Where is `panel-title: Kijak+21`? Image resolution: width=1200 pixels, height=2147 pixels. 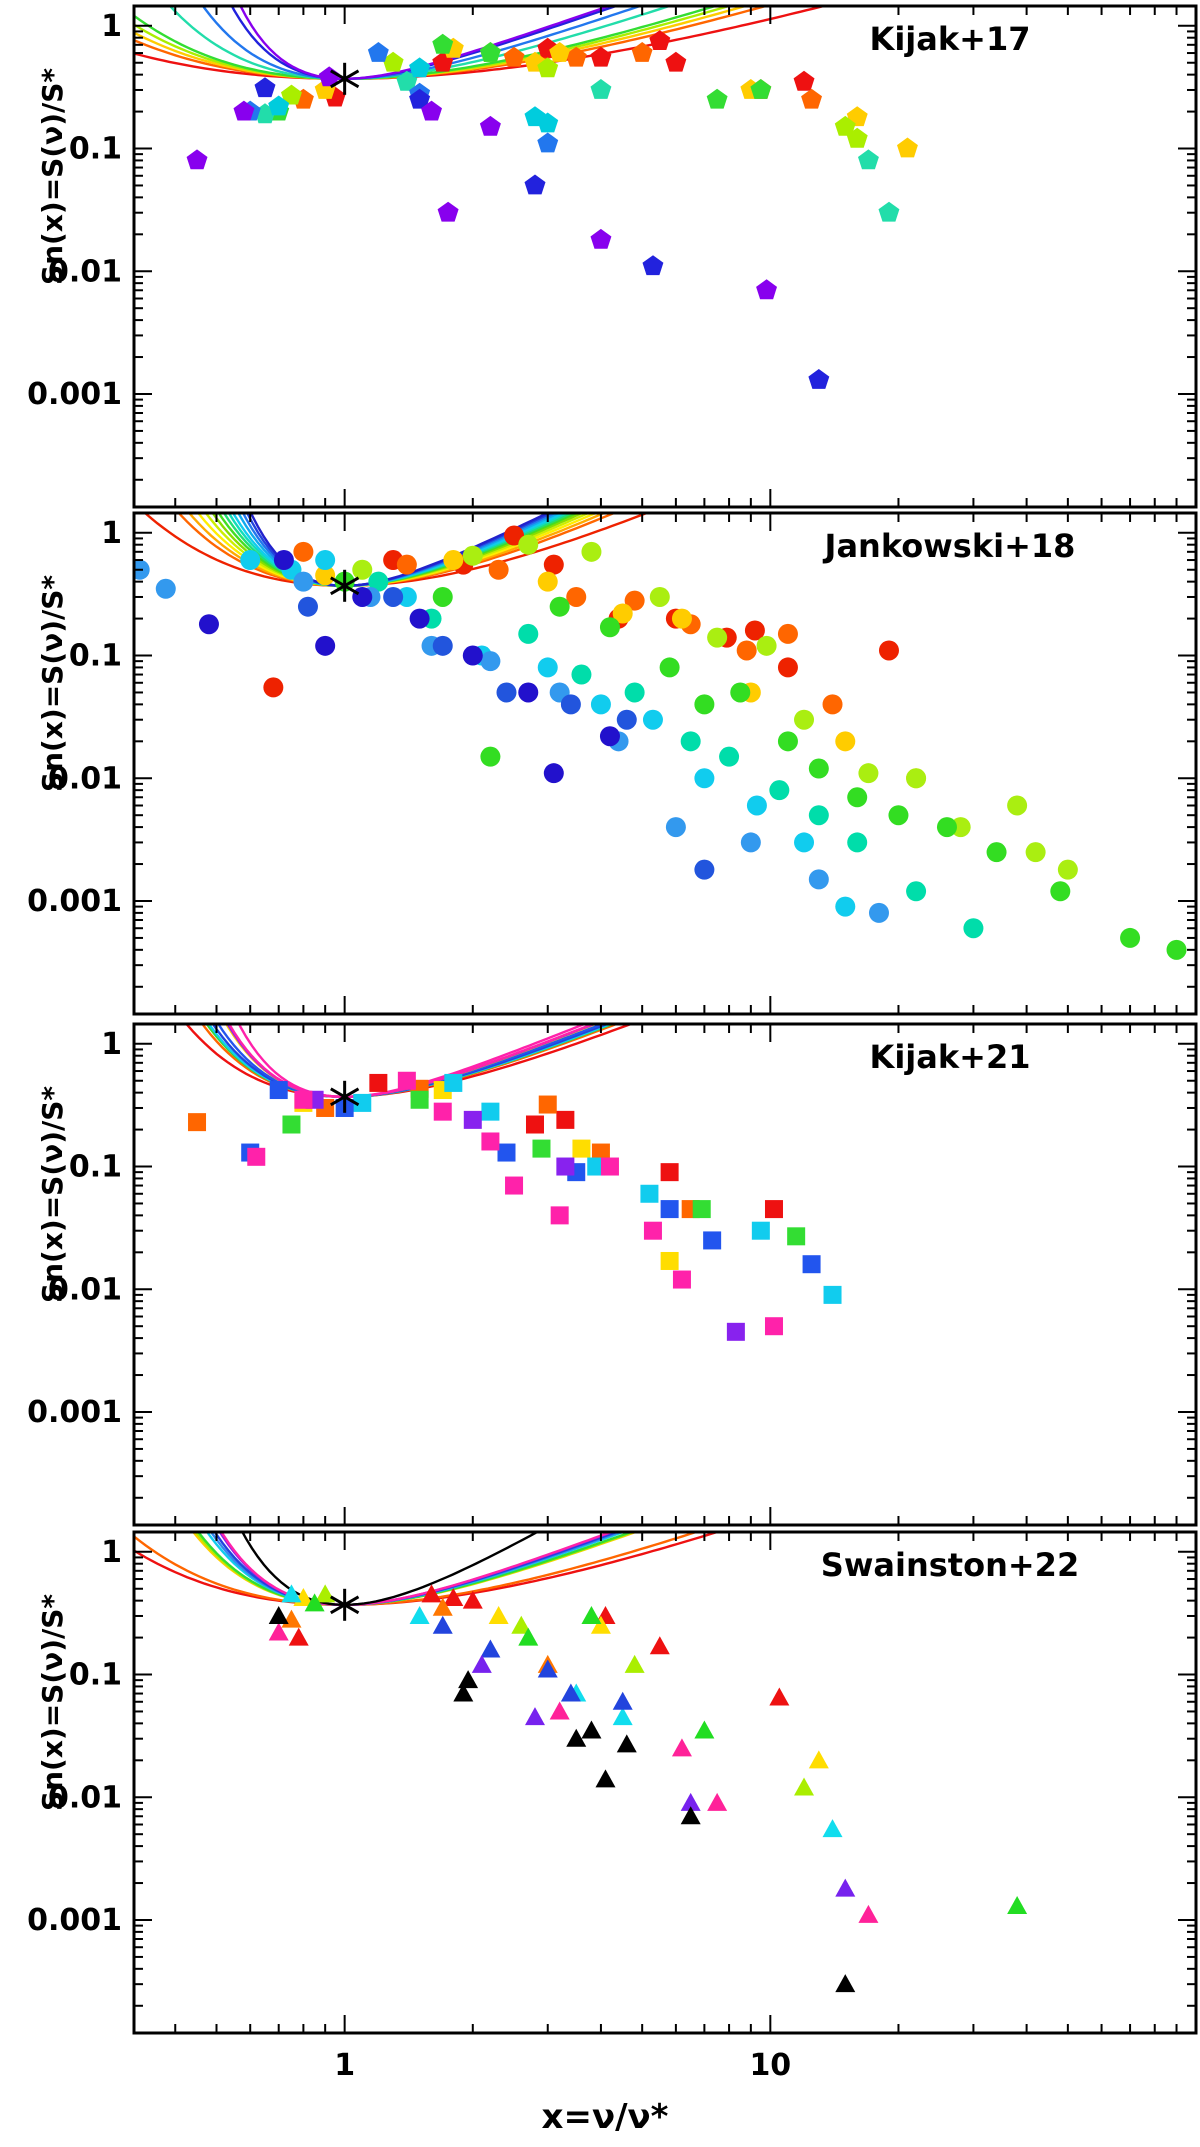 panel-title: Kijak+21 is located at coordinates (950, 1057).